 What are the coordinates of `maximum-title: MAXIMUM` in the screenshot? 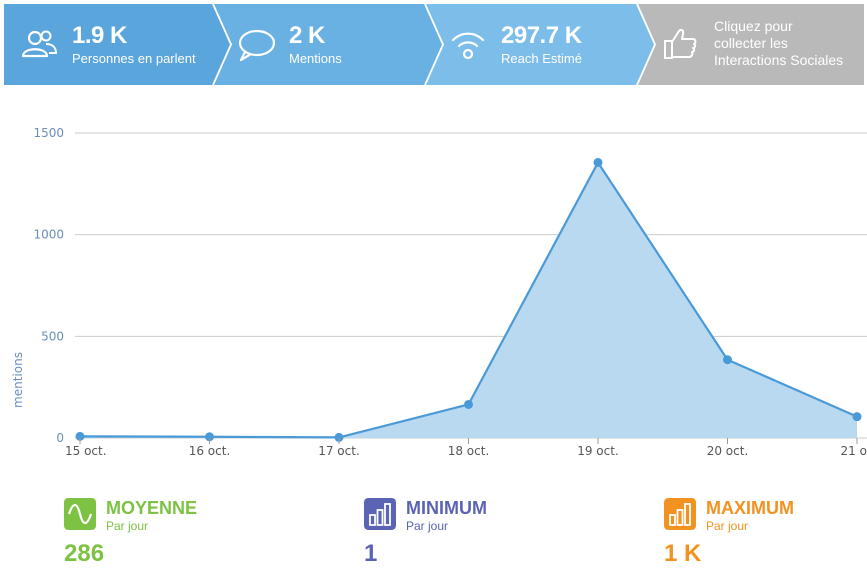 It's located at (750, 508).